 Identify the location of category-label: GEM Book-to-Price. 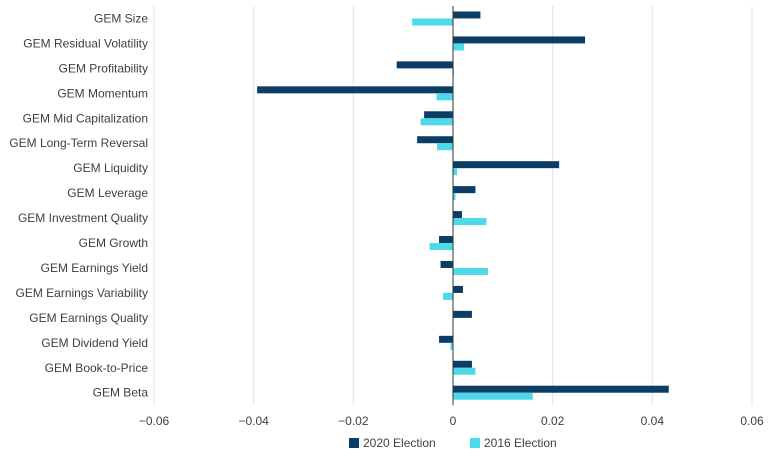
(97, 368).